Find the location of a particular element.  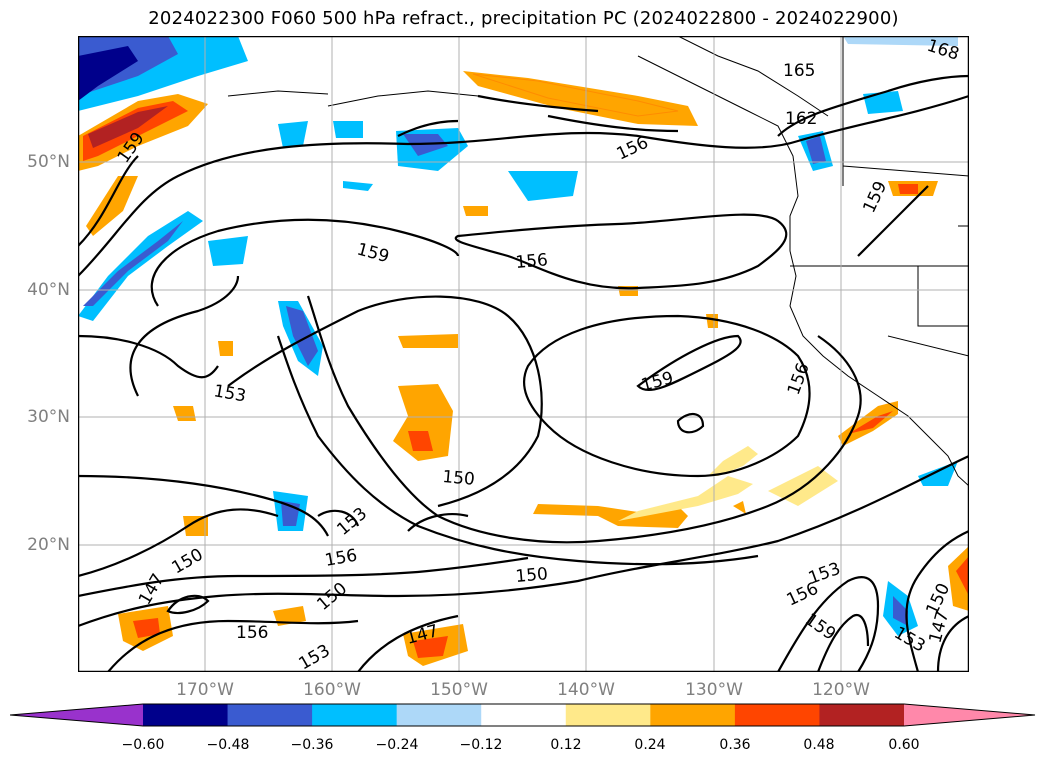

colorbar-tick-label: −0.48 is located at coordinates (228, 745).